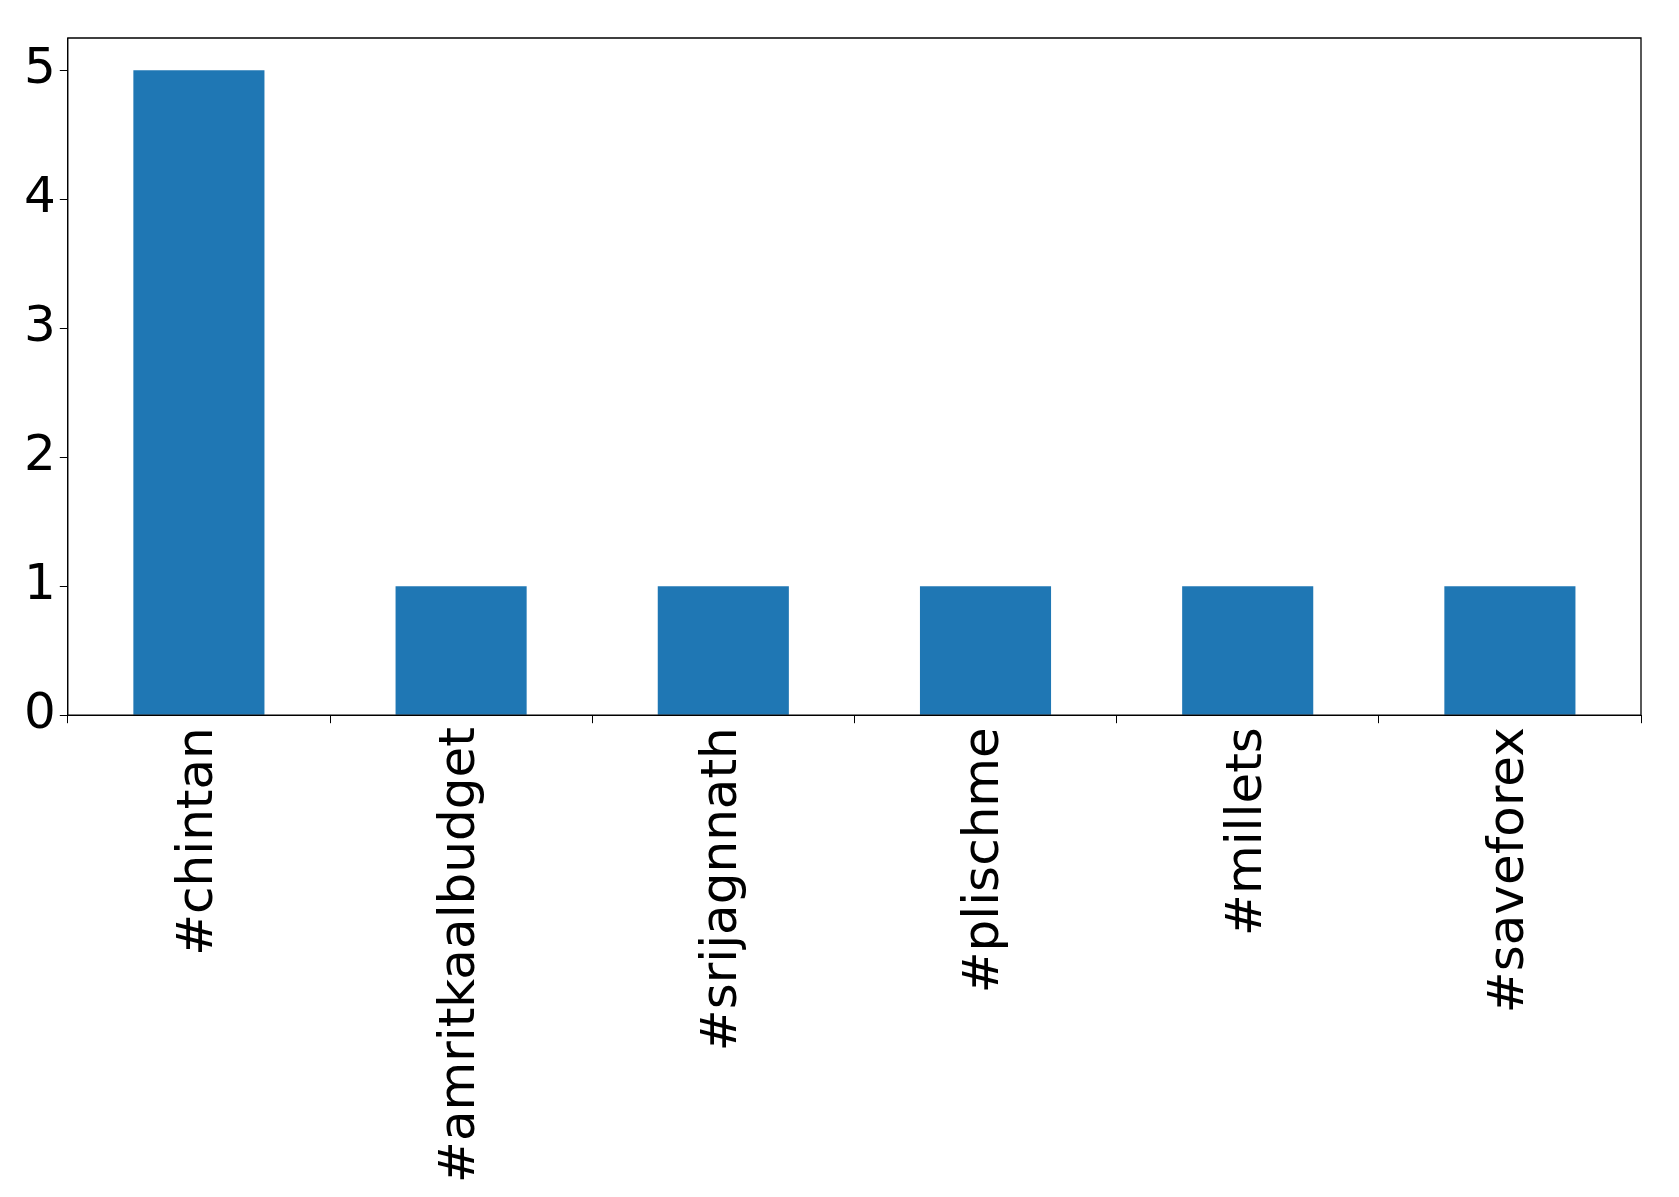 The width and height of the screenshot is (1679, 1197). What do you see at coordinates (40, 711) in the screenshot?
I see `y-tick-label: 0` at bounding box center [40, 711].